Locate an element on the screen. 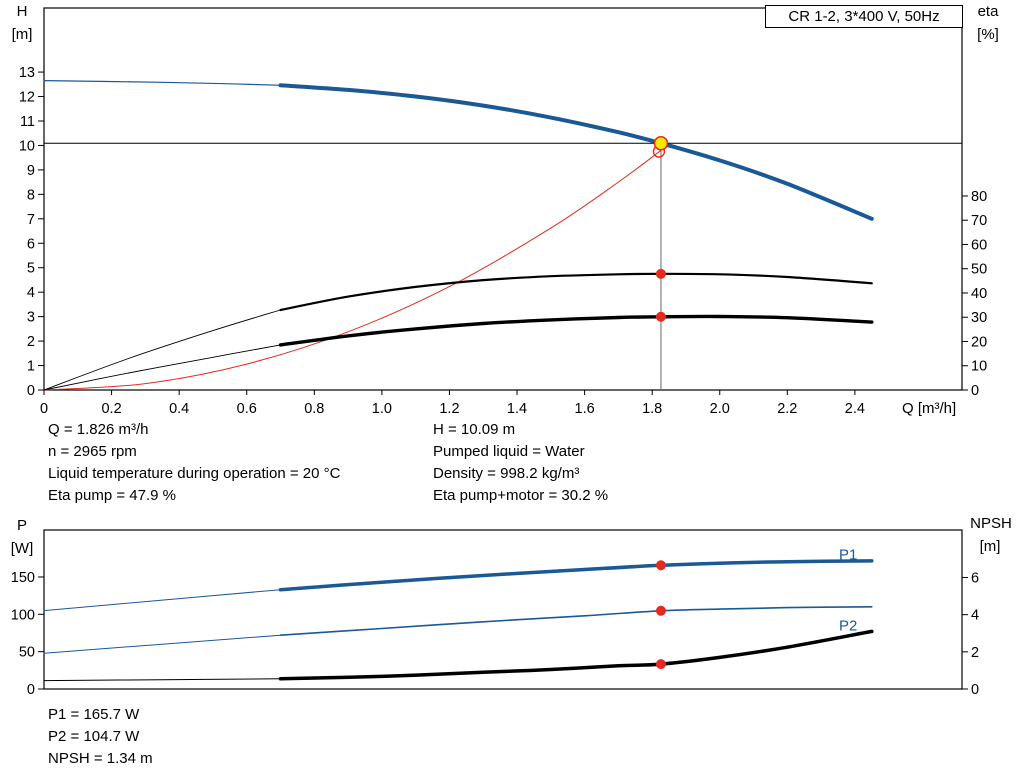 The height and width of the screenshot is (781, 1024). p1-curve is located at coordinates (576, 575).